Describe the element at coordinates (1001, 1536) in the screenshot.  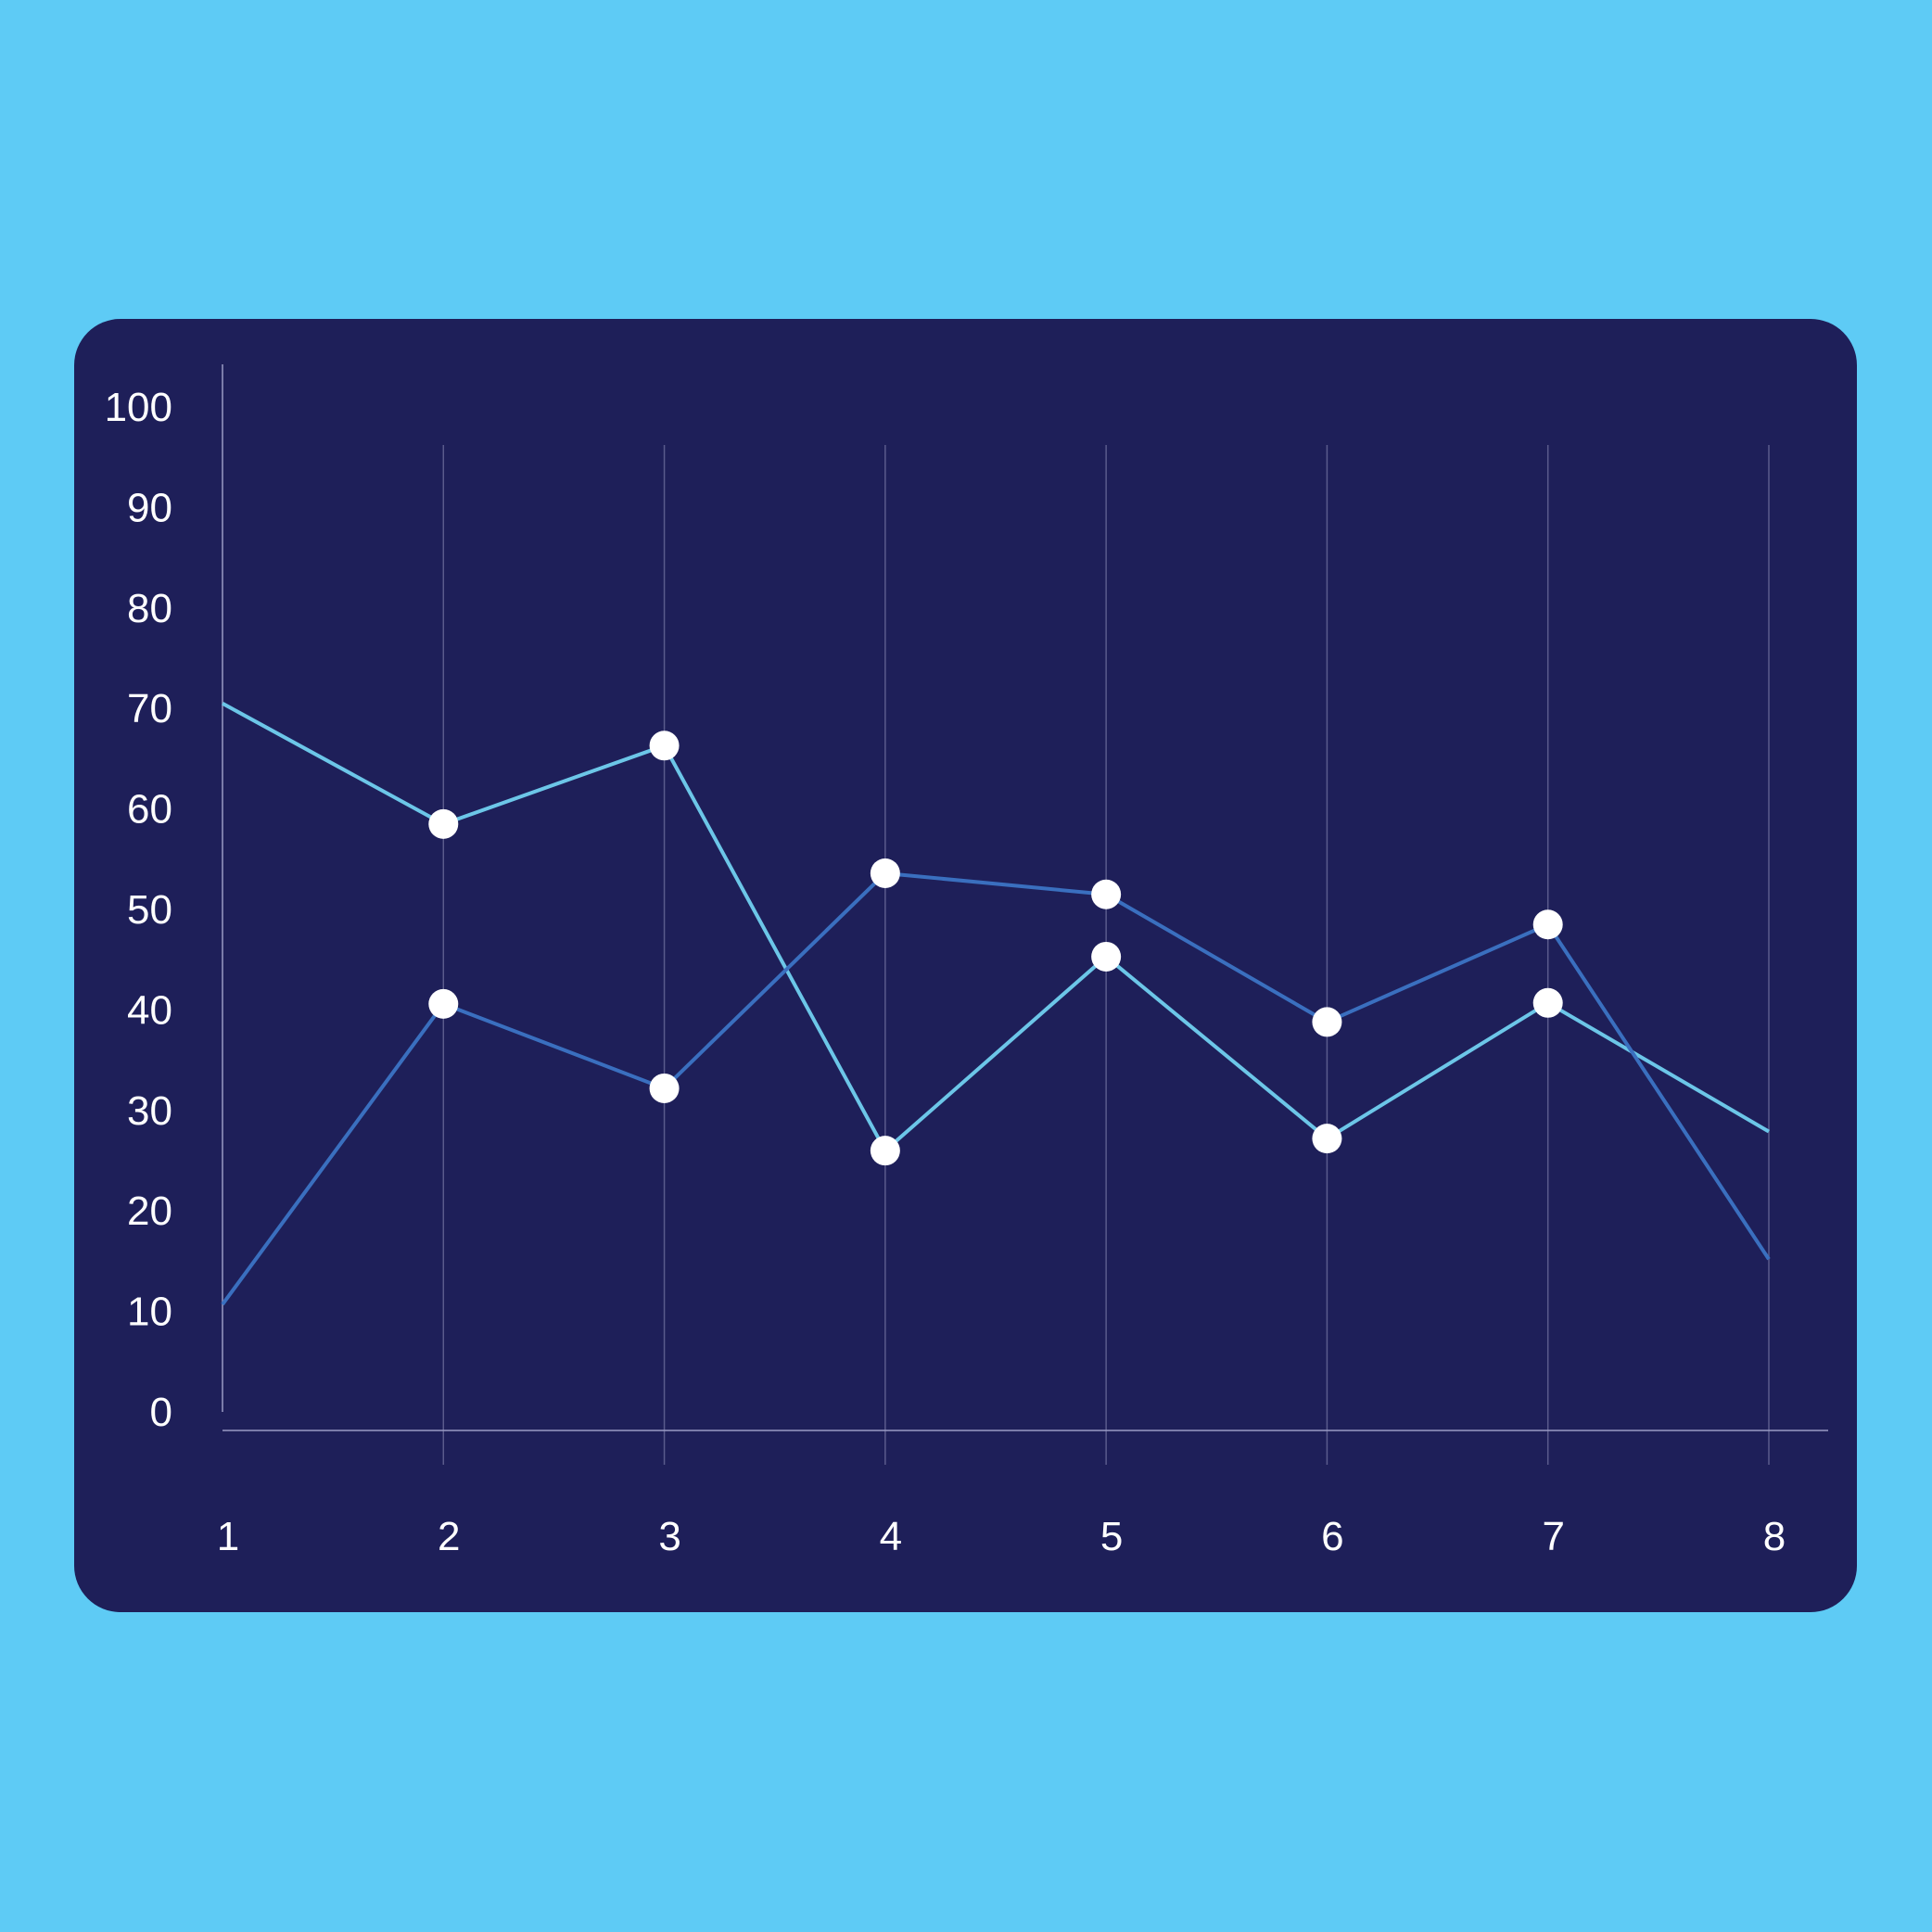
I see `x-axis-tick-labels: 1 2 3 4 5 6 7 8` at that location.